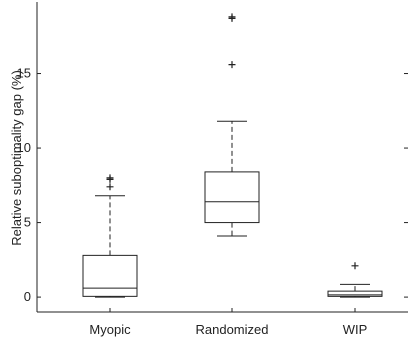  I want to click on y-tick-label: 15, so click(24, 73).